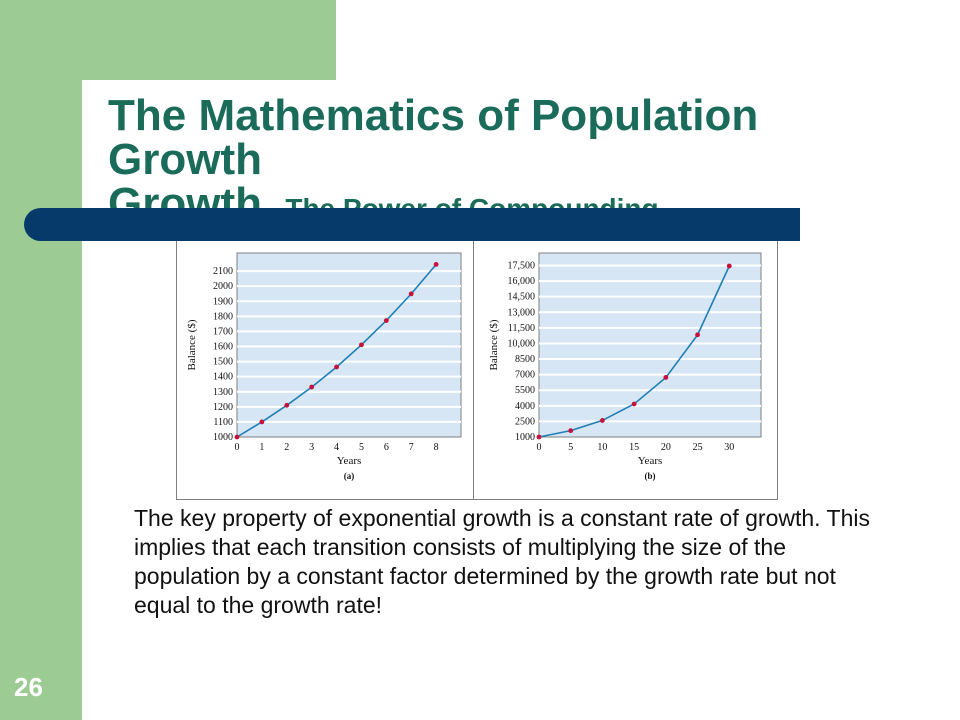 This screenshot has width=960, height=720. I want to click on chart-b-y-tick-label: 14,500, so click(522, 297).